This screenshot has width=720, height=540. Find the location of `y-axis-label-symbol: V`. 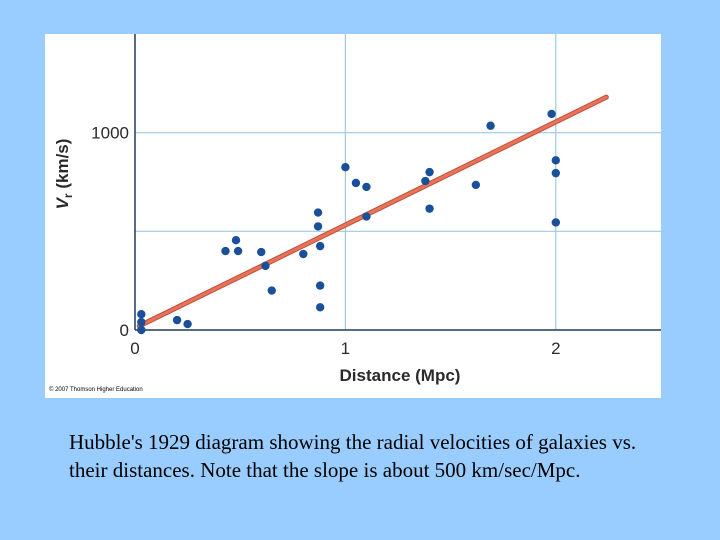

y-axis-label-symbol: V is located at coordinates (62, 202).